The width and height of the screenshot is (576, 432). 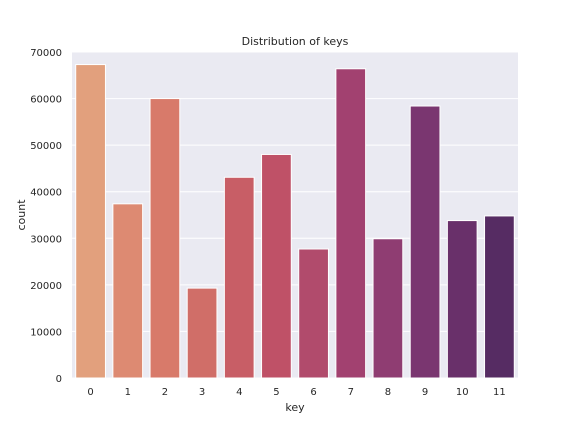 What do you see at coordinates (202, 392) in the screenshot?
I see `x-tick-label: 3` at bounding box center [202, 392].